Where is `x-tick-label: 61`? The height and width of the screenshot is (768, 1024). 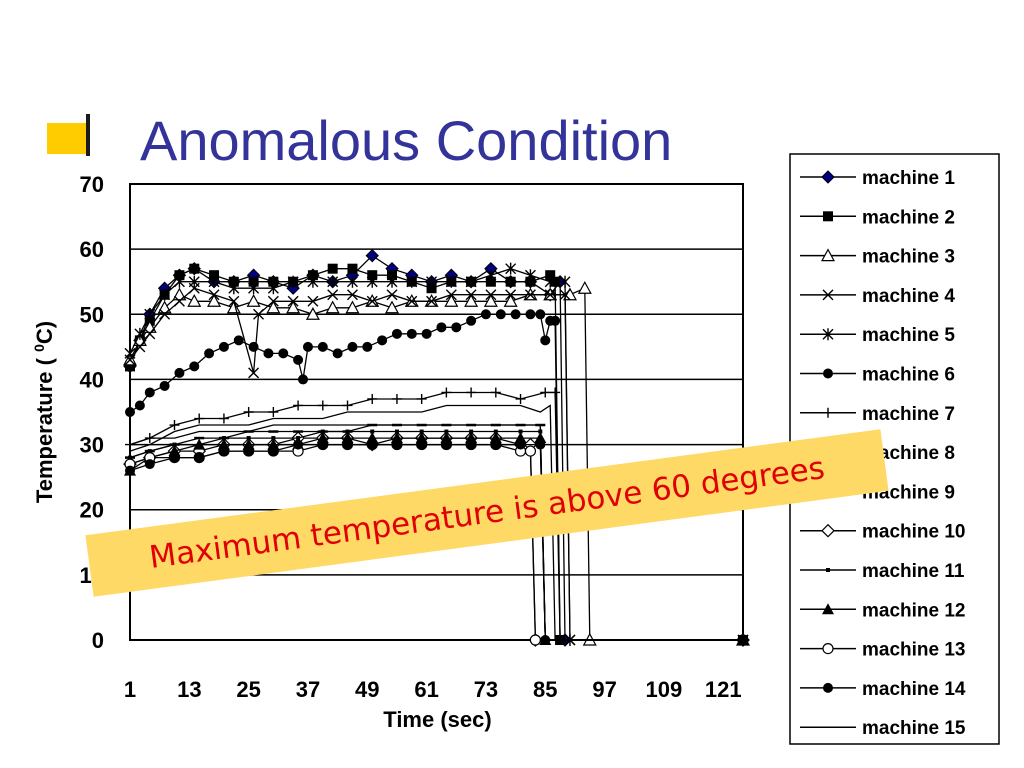
x-tick-label: 61 is located at coordinates (426, 689).